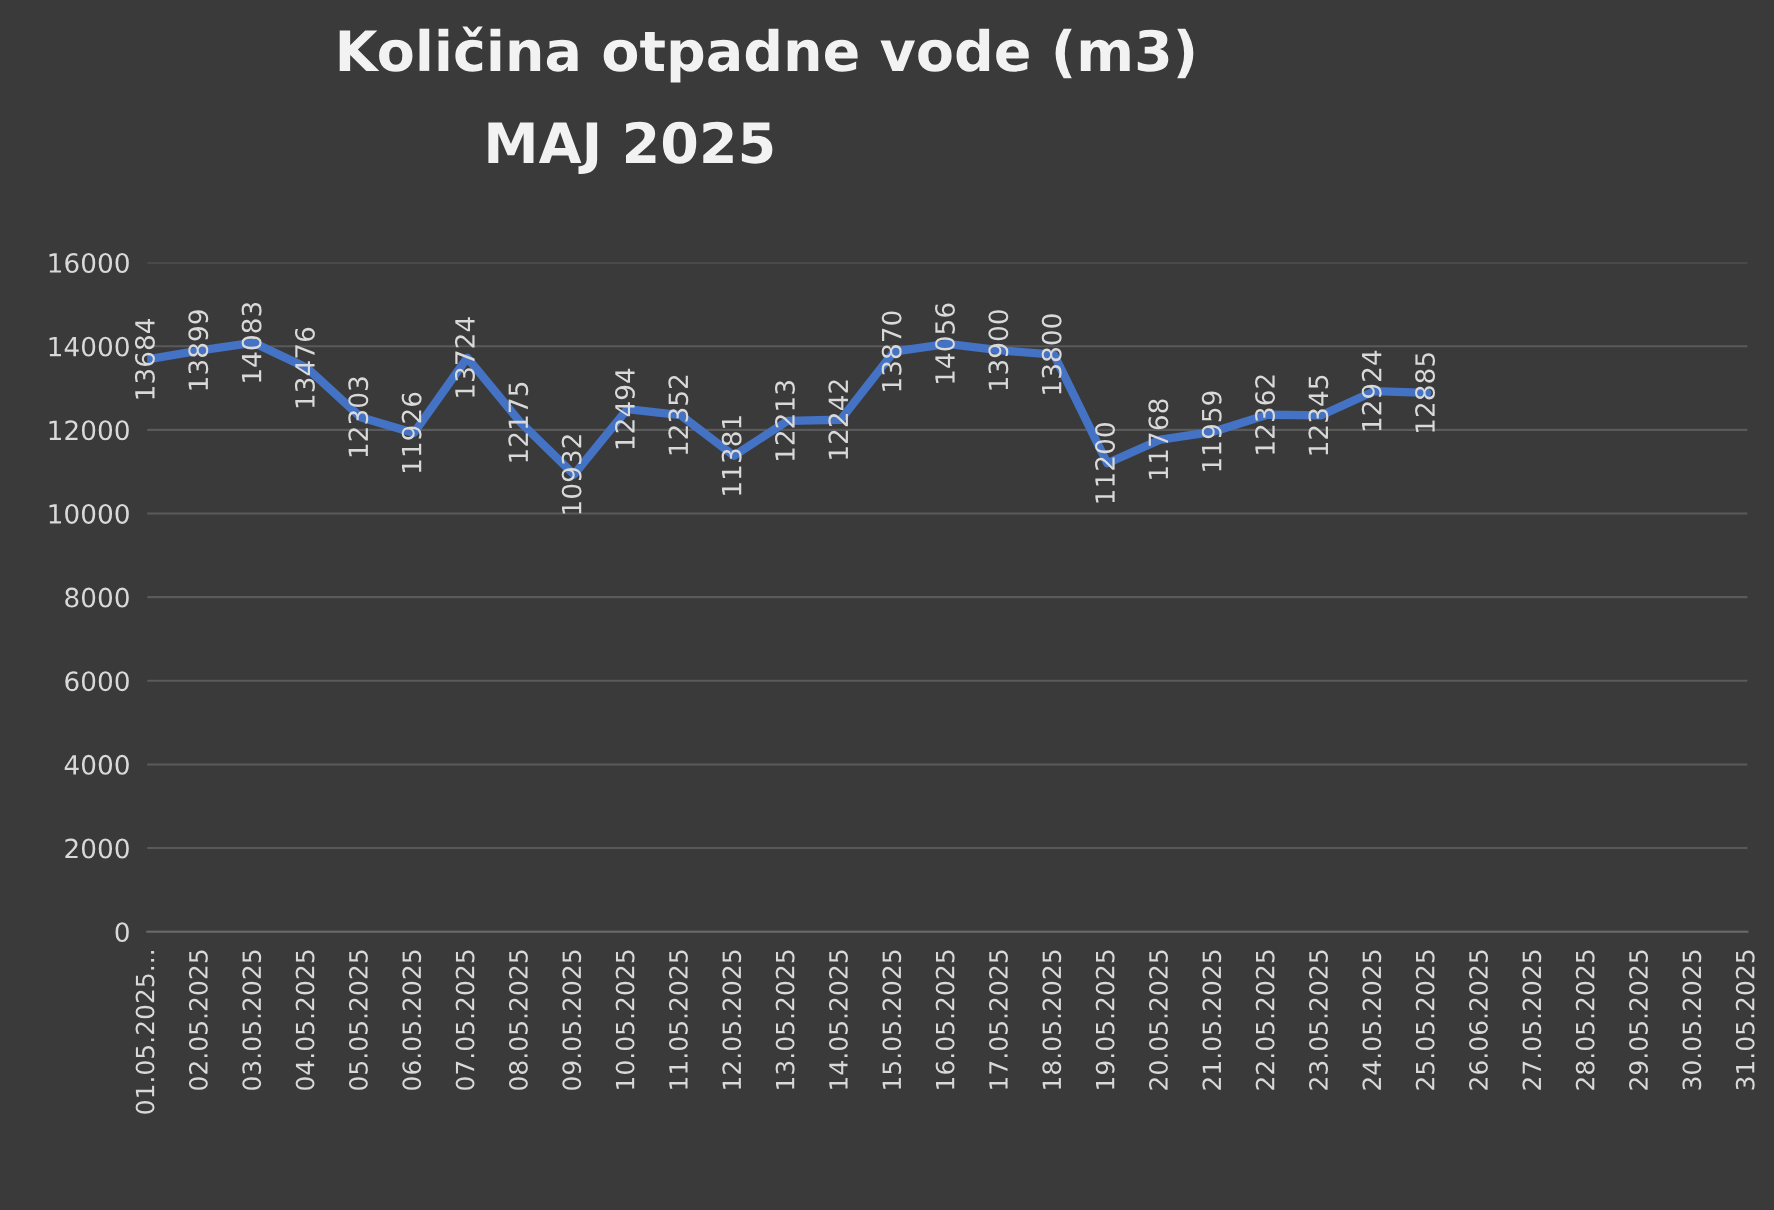  Describe the element at coordinates (1585, 1020) in the screenshot. I see `x-tick-label: 28.05.2025` at that location.